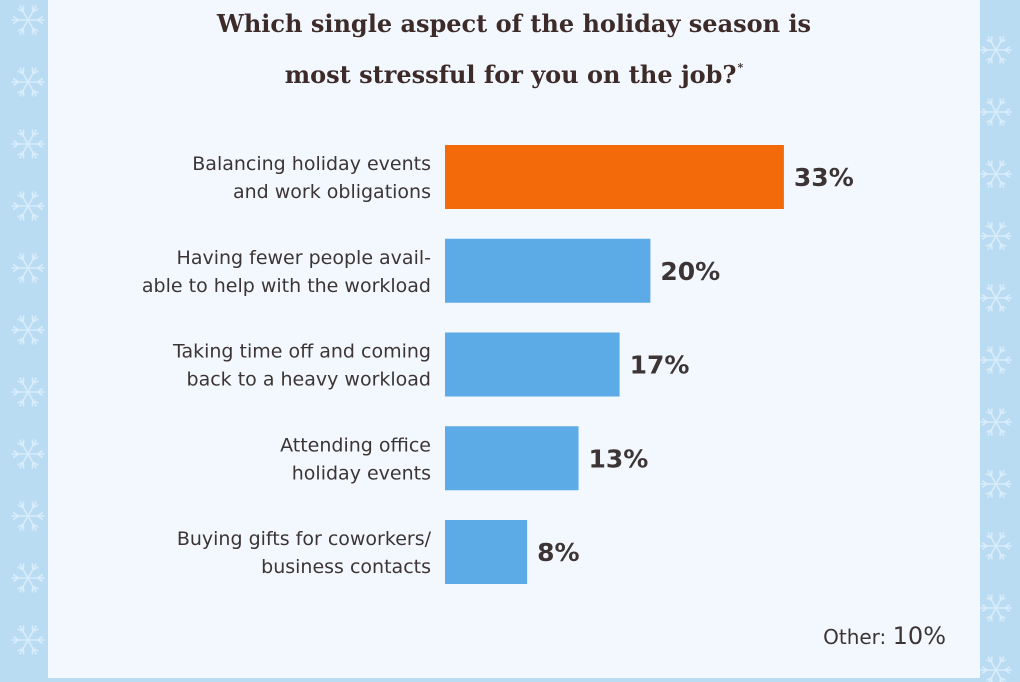 The height and width of the screenshot is (682, 1020). Describe the element at coordinates (28, 330) in the screenshot. I see `snowflake-pattern-left` at that location.